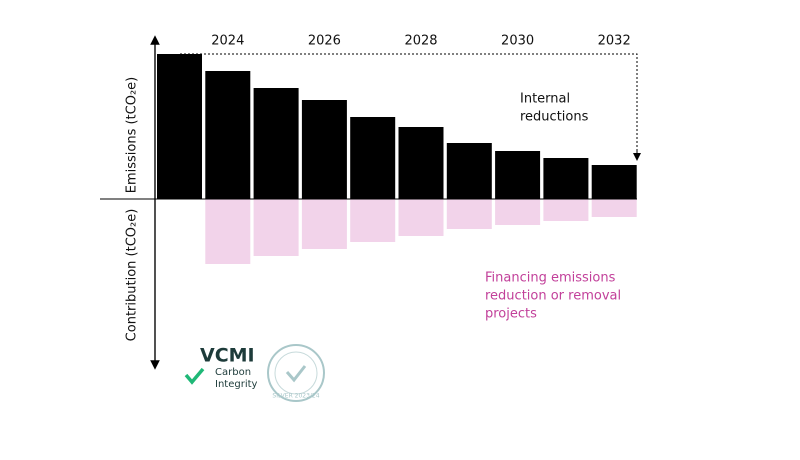 The height and width of the screenshot is (460, 800). I want to click on x-tick-label: 2026, so click(324, 41).